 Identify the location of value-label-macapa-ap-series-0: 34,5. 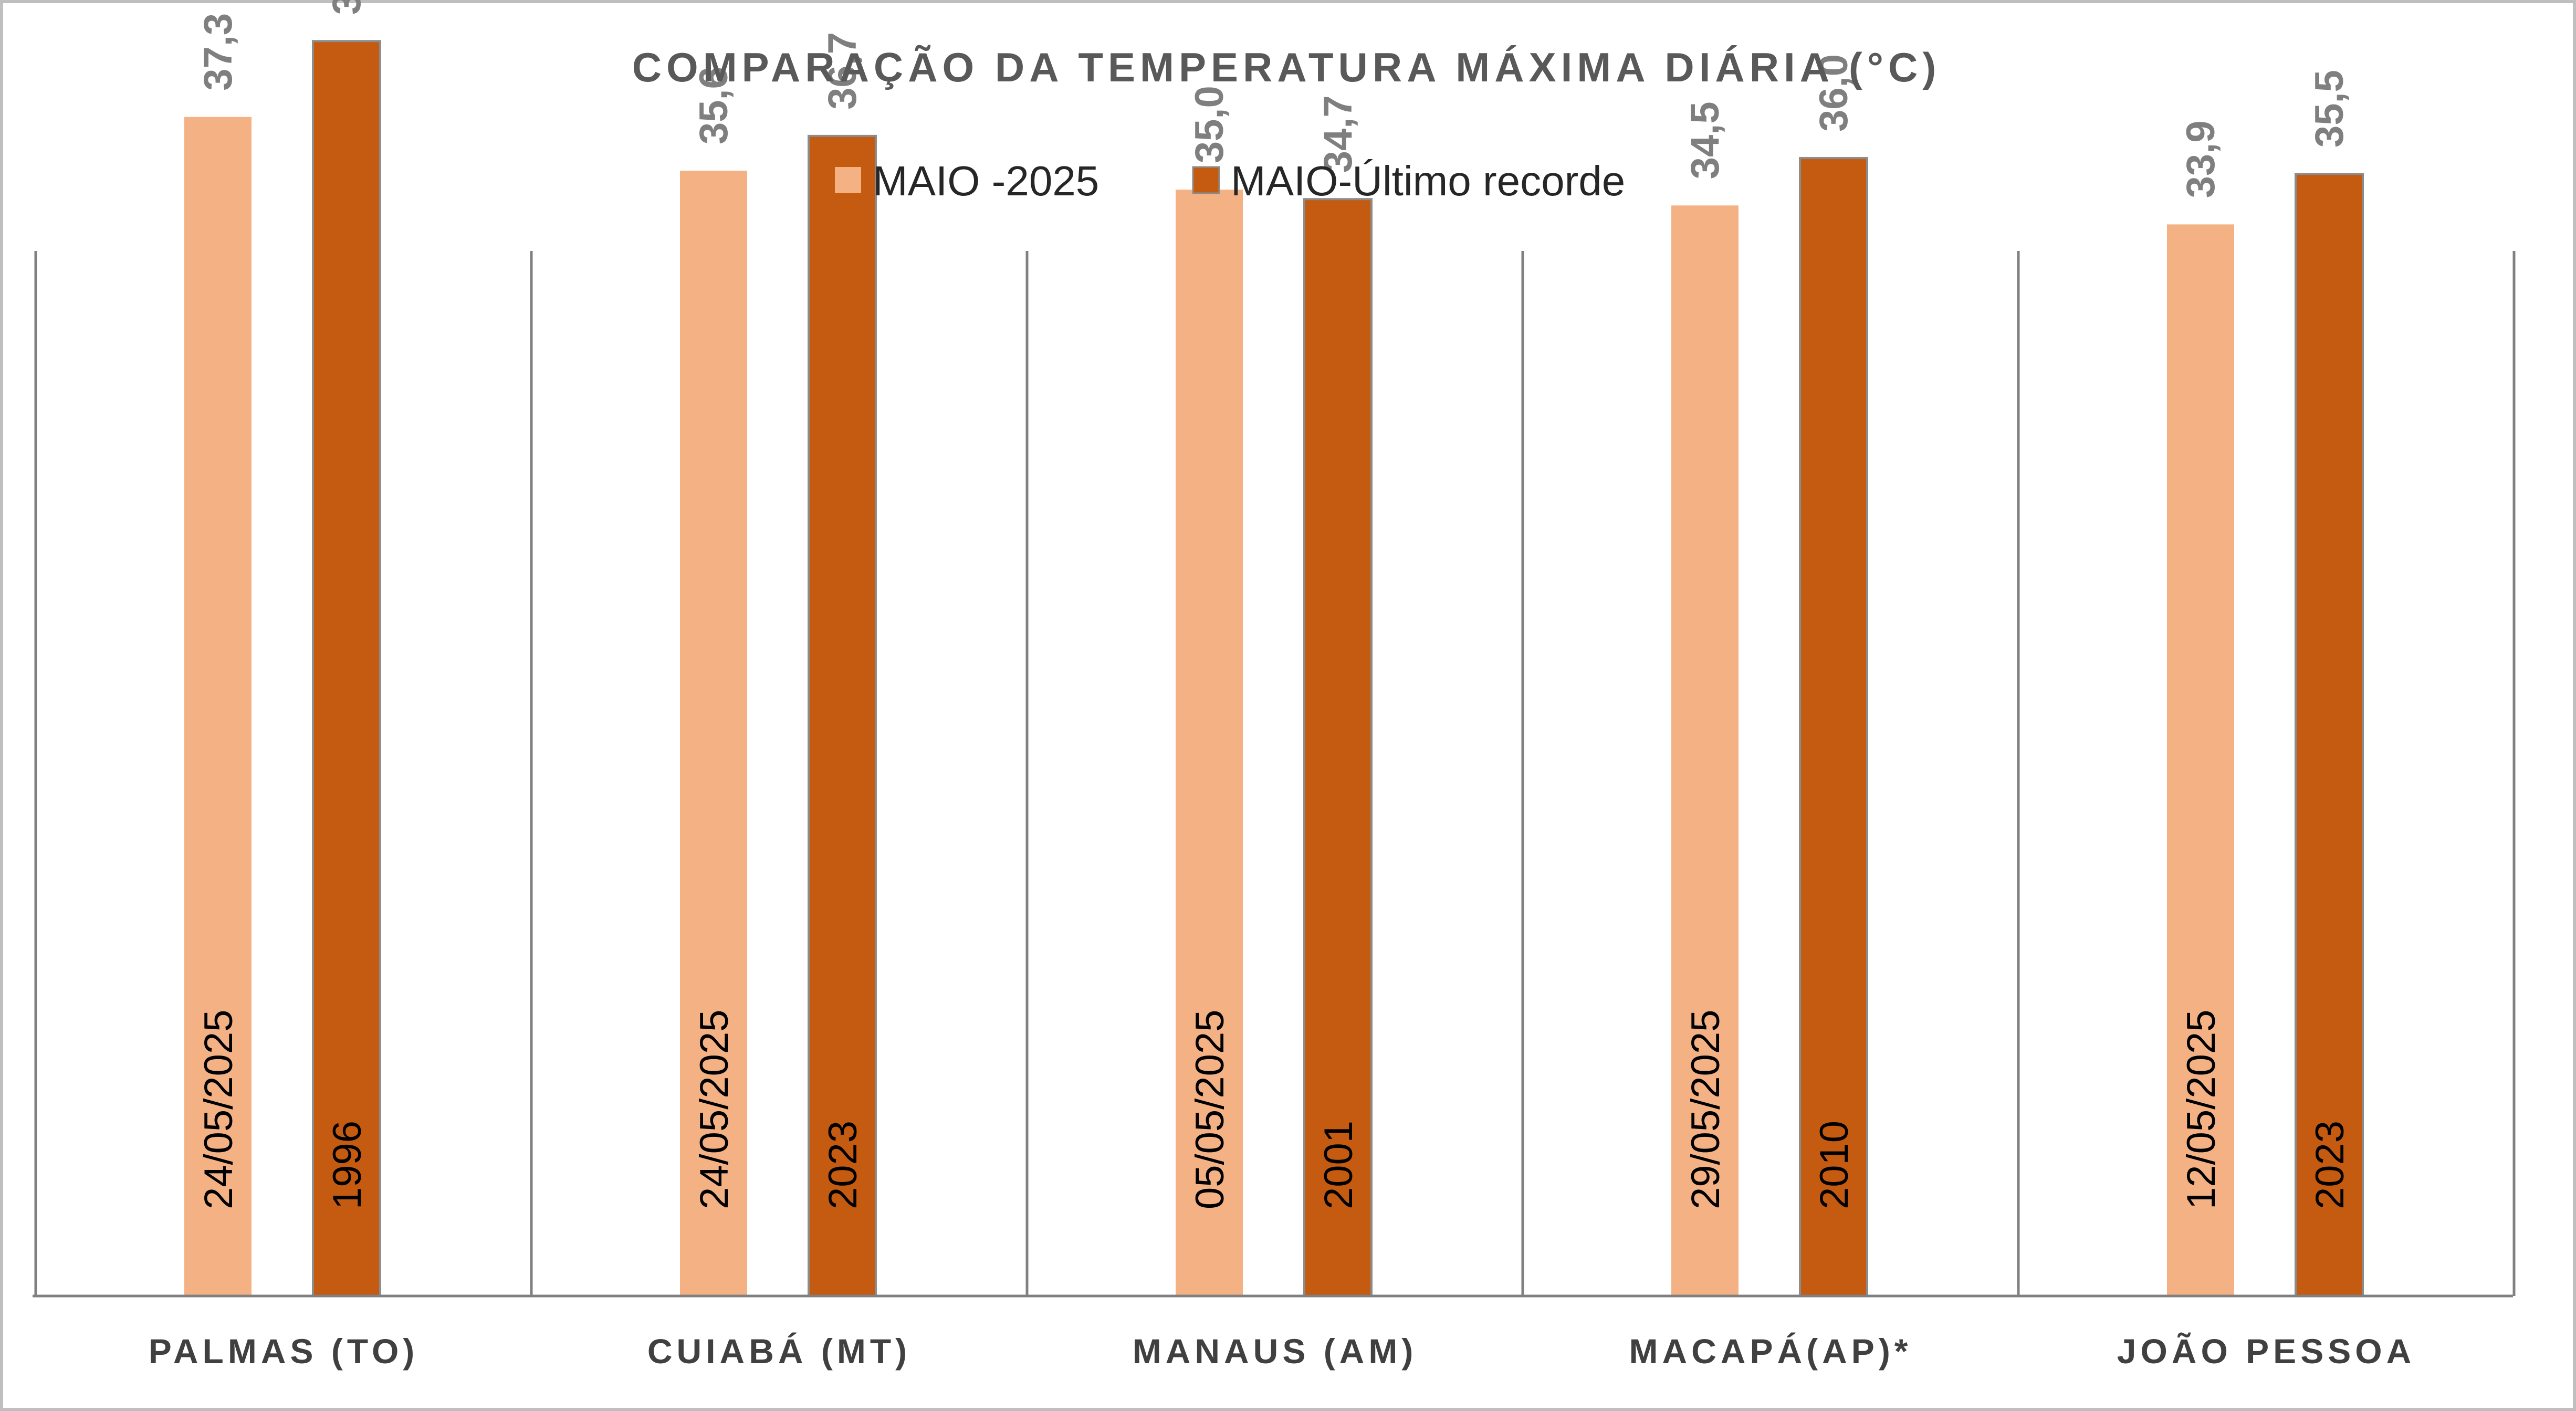
(1705, 140).